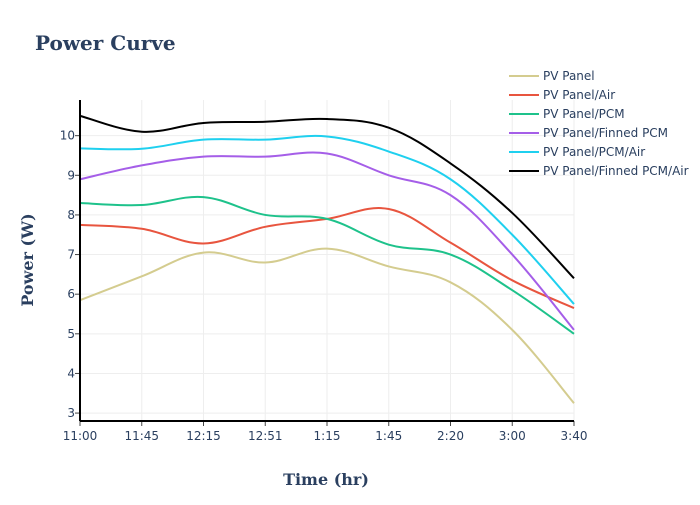  What do you see at coordinates (71, 175) in the screenshot?
I see `y-tick-label: 9` at bounding box center [71, 175].